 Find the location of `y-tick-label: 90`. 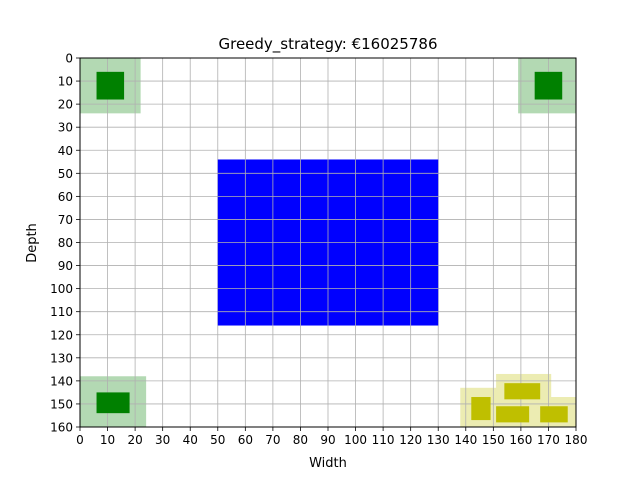

y-tick-label: 90 is located at coordinates (65, 266).